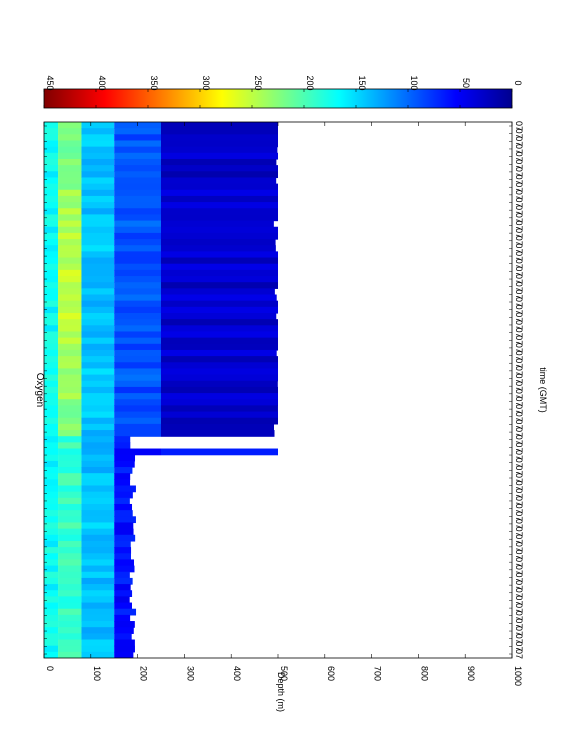 The image size is (576, 756). What do you see at coordinates (206, 82) in the screenshot?
I see `colorbar-tick-label: 300` at bounding box center [206, 82].